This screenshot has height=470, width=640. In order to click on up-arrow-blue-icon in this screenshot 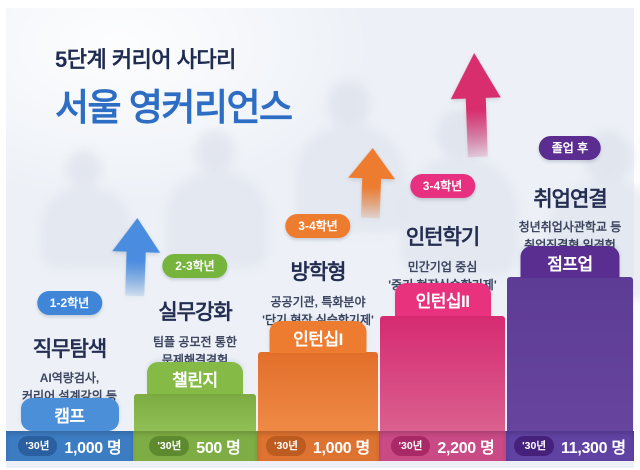, I will do `click(136, 257)`.